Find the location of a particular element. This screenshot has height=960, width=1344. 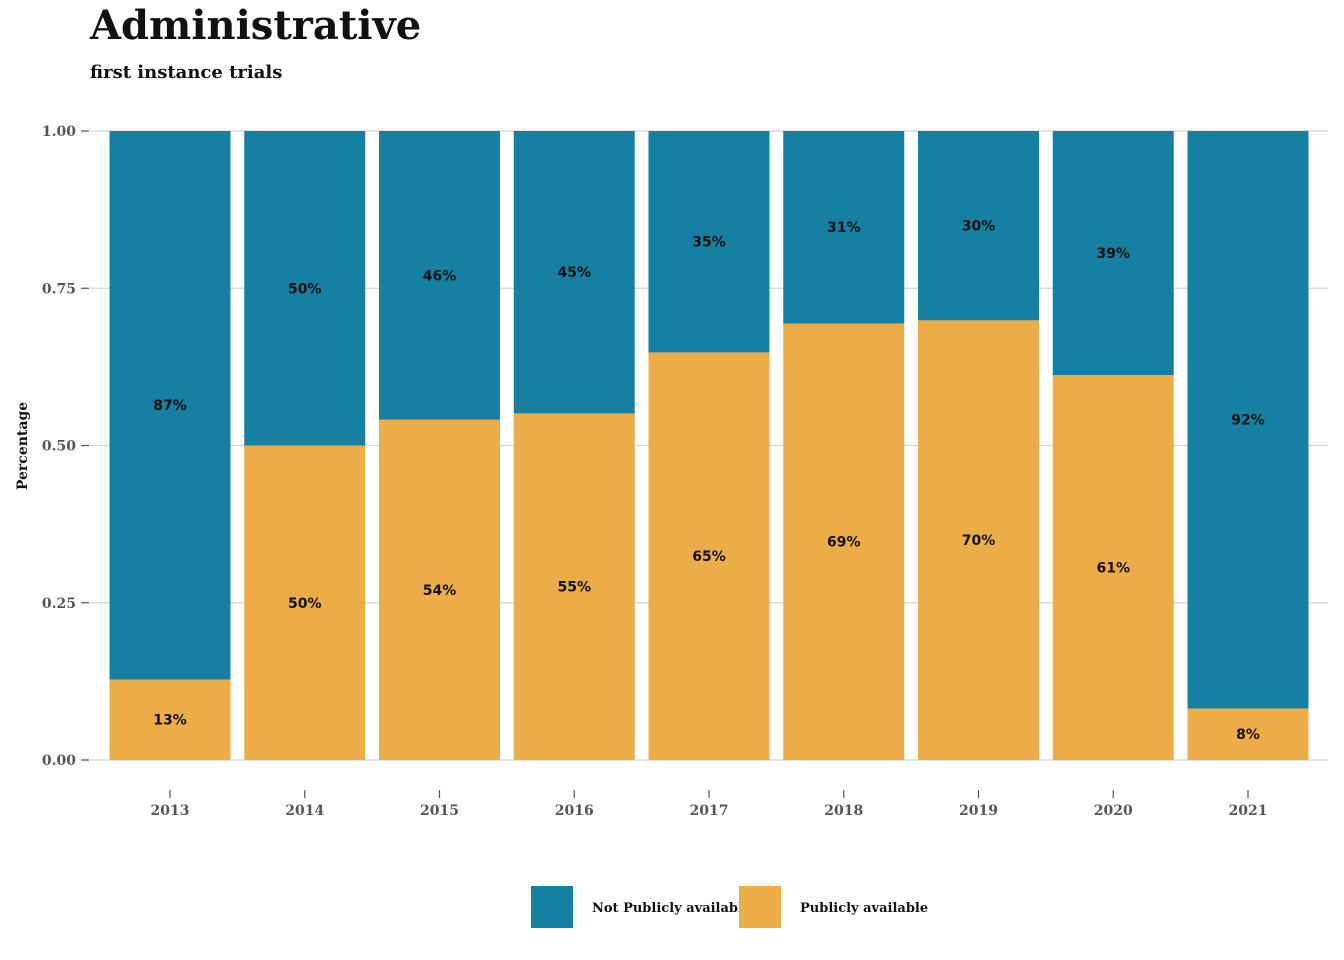

chart-subtitle: first instance trials is located at coordinates (186, 72).